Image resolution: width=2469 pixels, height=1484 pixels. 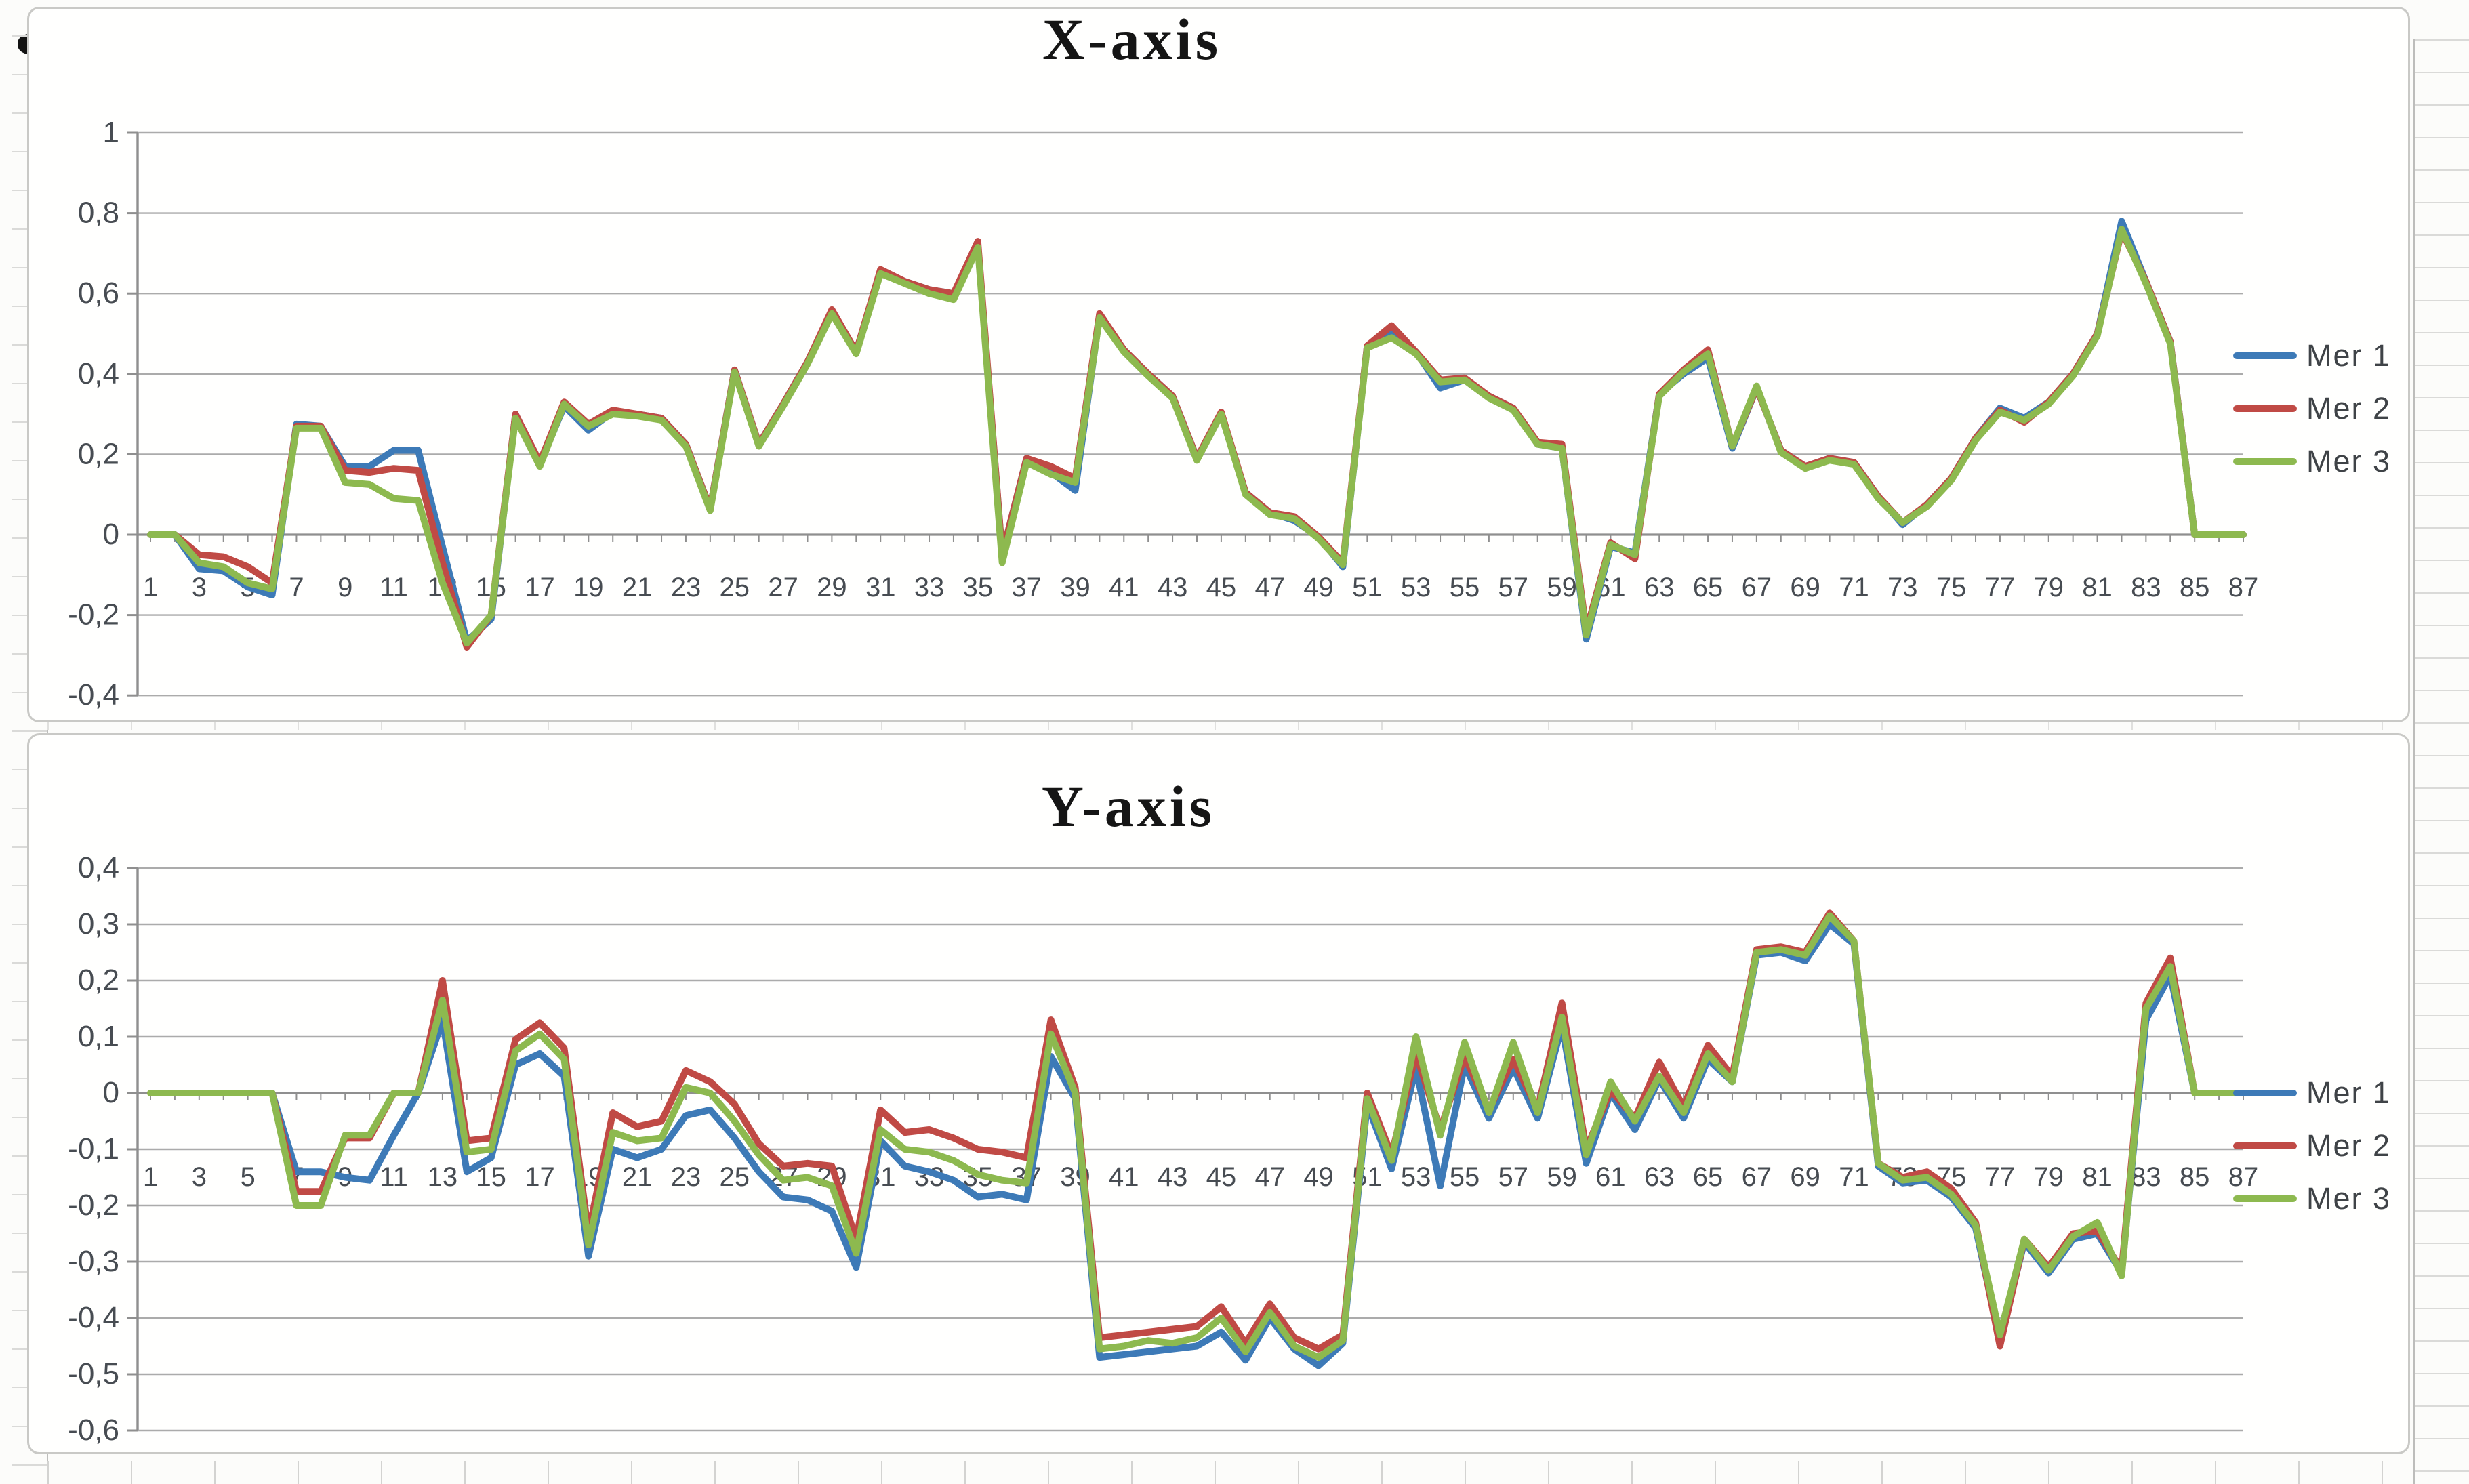 I want to click on bottom-sheet-ticks, so click(x=1230, y=1472).